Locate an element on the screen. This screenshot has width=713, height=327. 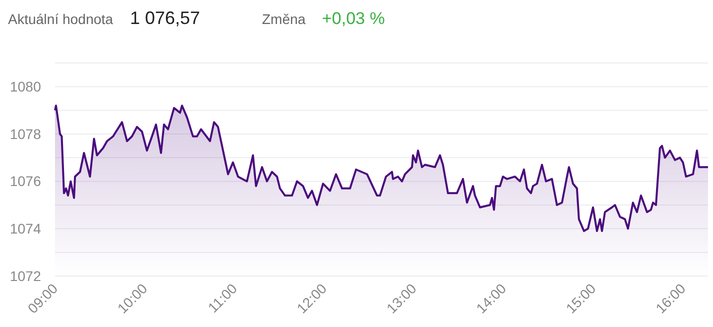
y-tick-label: 1074 is located at coordinates (26, 228).